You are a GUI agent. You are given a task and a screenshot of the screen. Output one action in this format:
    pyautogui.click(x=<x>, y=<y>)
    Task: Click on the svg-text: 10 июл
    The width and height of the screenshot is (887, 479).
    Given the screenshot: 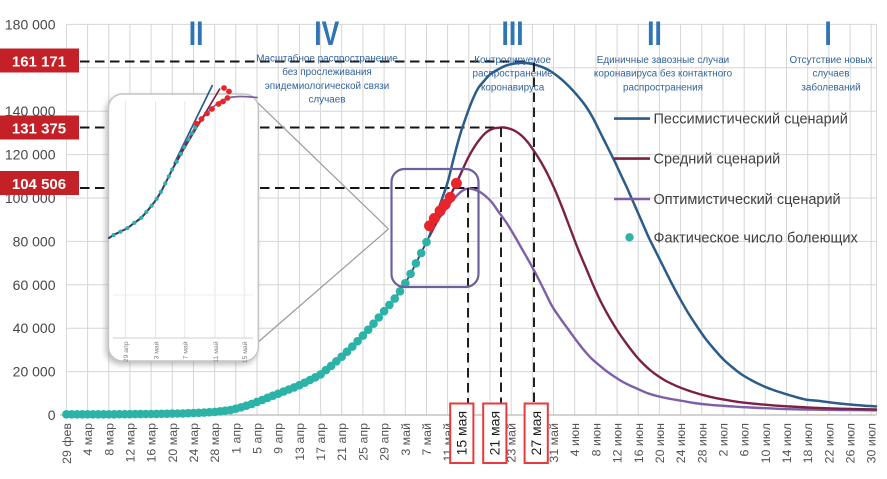 What is the action you would take?
    pyautogui.click(x=766, y=443)
    